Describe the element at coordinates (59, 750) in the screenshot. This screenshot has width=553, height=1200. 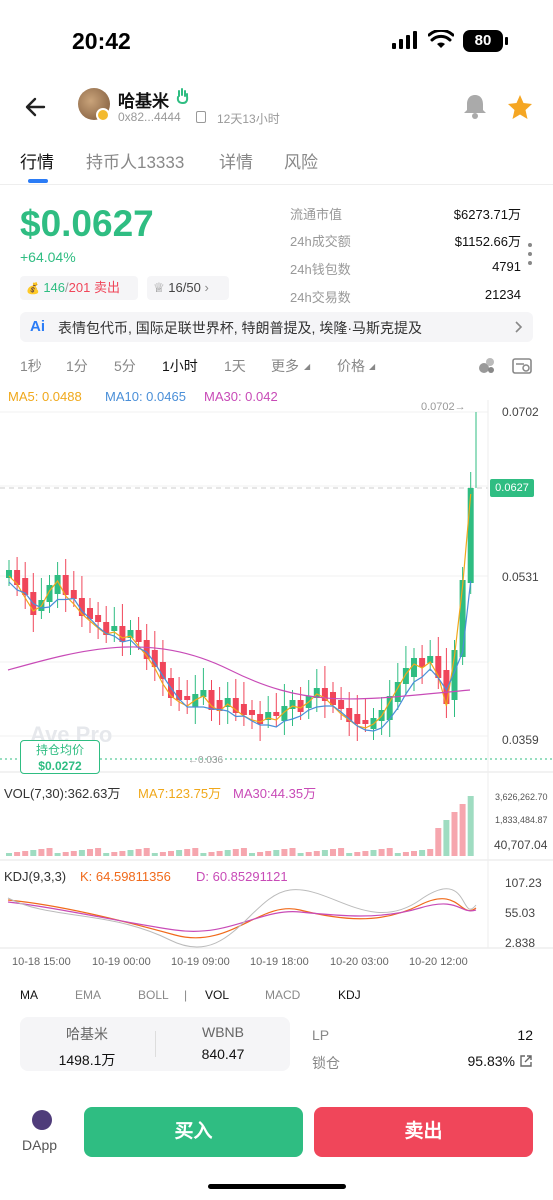
I see `avg-cost-label: 持仓均价` at that location.